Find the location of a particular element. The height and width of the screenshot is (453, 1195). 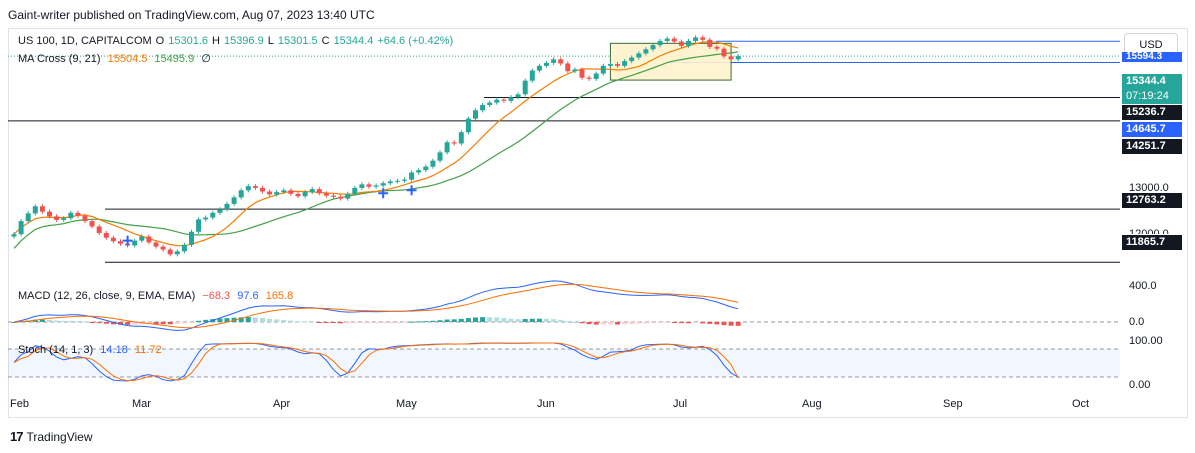

tradingview-logo: 17 TradingView is located at coordinates (51, 436).